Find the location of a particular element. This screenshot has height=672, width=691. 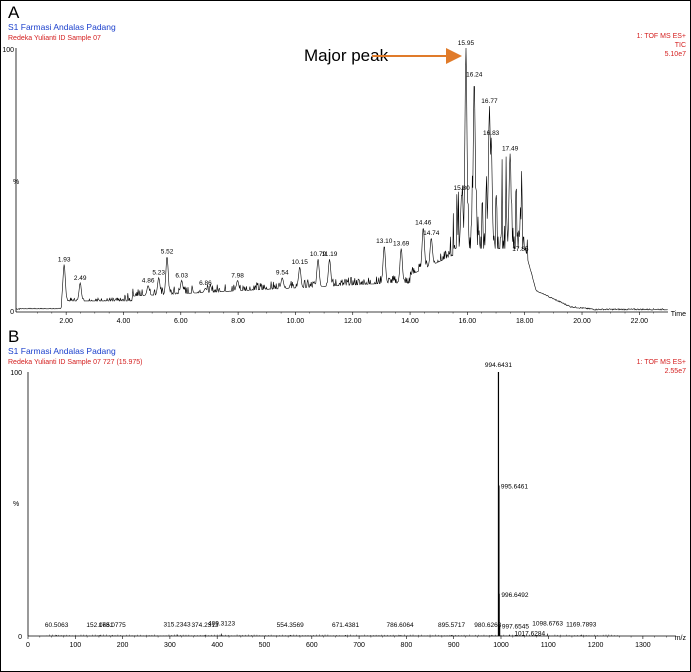

panel-a-xtick-label: 4.00 is located at coordinates (124, 321).